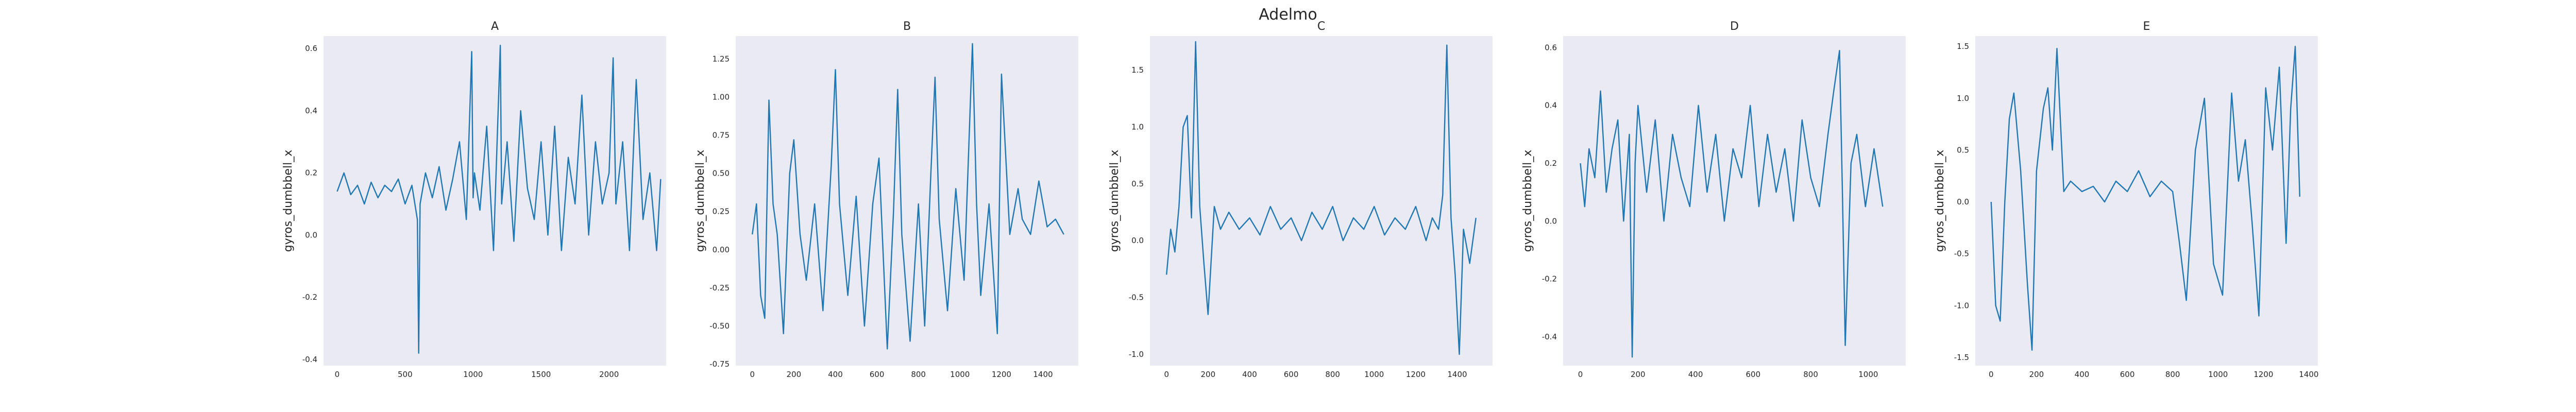 The height and width of the screenshot is (412, 2576). What do you see at coordinates (1321, 27) in the screenshot?
I see `subplot-title: C` at bounding box center [1321, 27].